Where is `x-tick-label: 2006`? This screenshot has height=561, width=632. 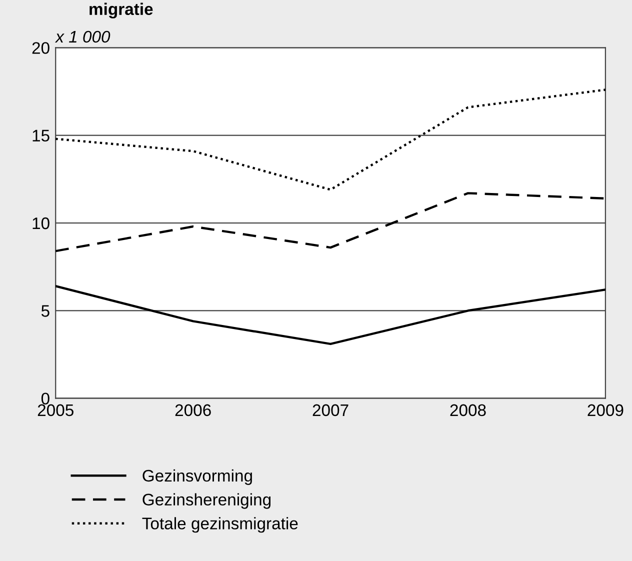
x-tick-label: 2006 is located at coordinates (193, 410).